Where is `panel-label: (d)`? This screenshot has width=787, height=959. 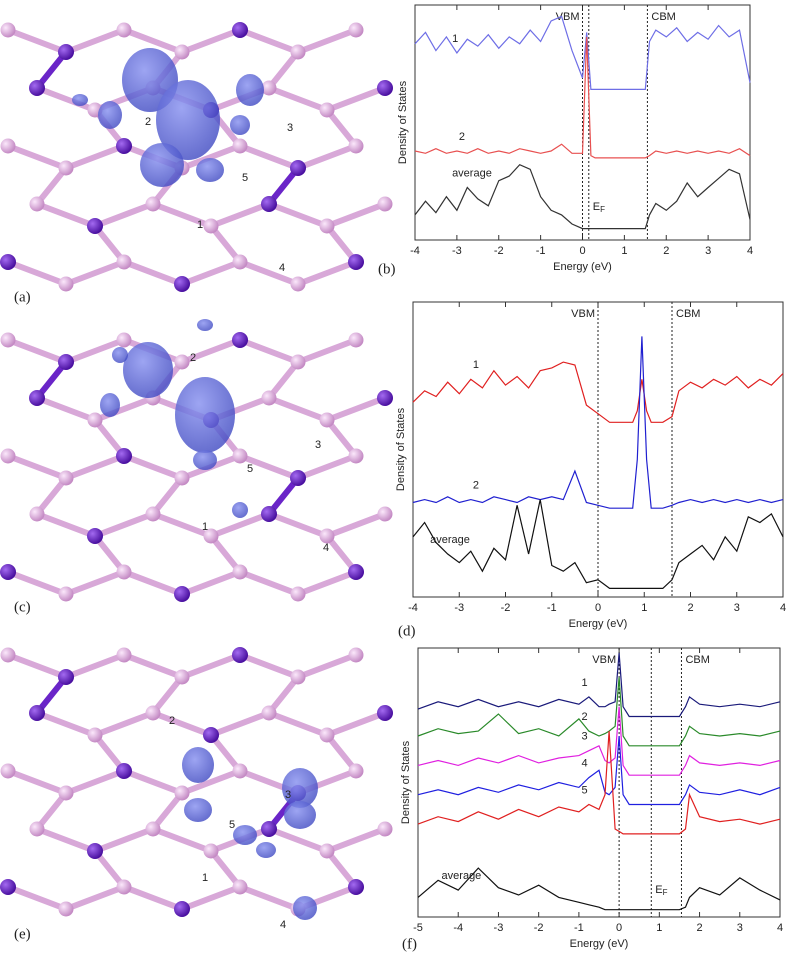
panel-label: (d) is located at coordinates (407, 631).